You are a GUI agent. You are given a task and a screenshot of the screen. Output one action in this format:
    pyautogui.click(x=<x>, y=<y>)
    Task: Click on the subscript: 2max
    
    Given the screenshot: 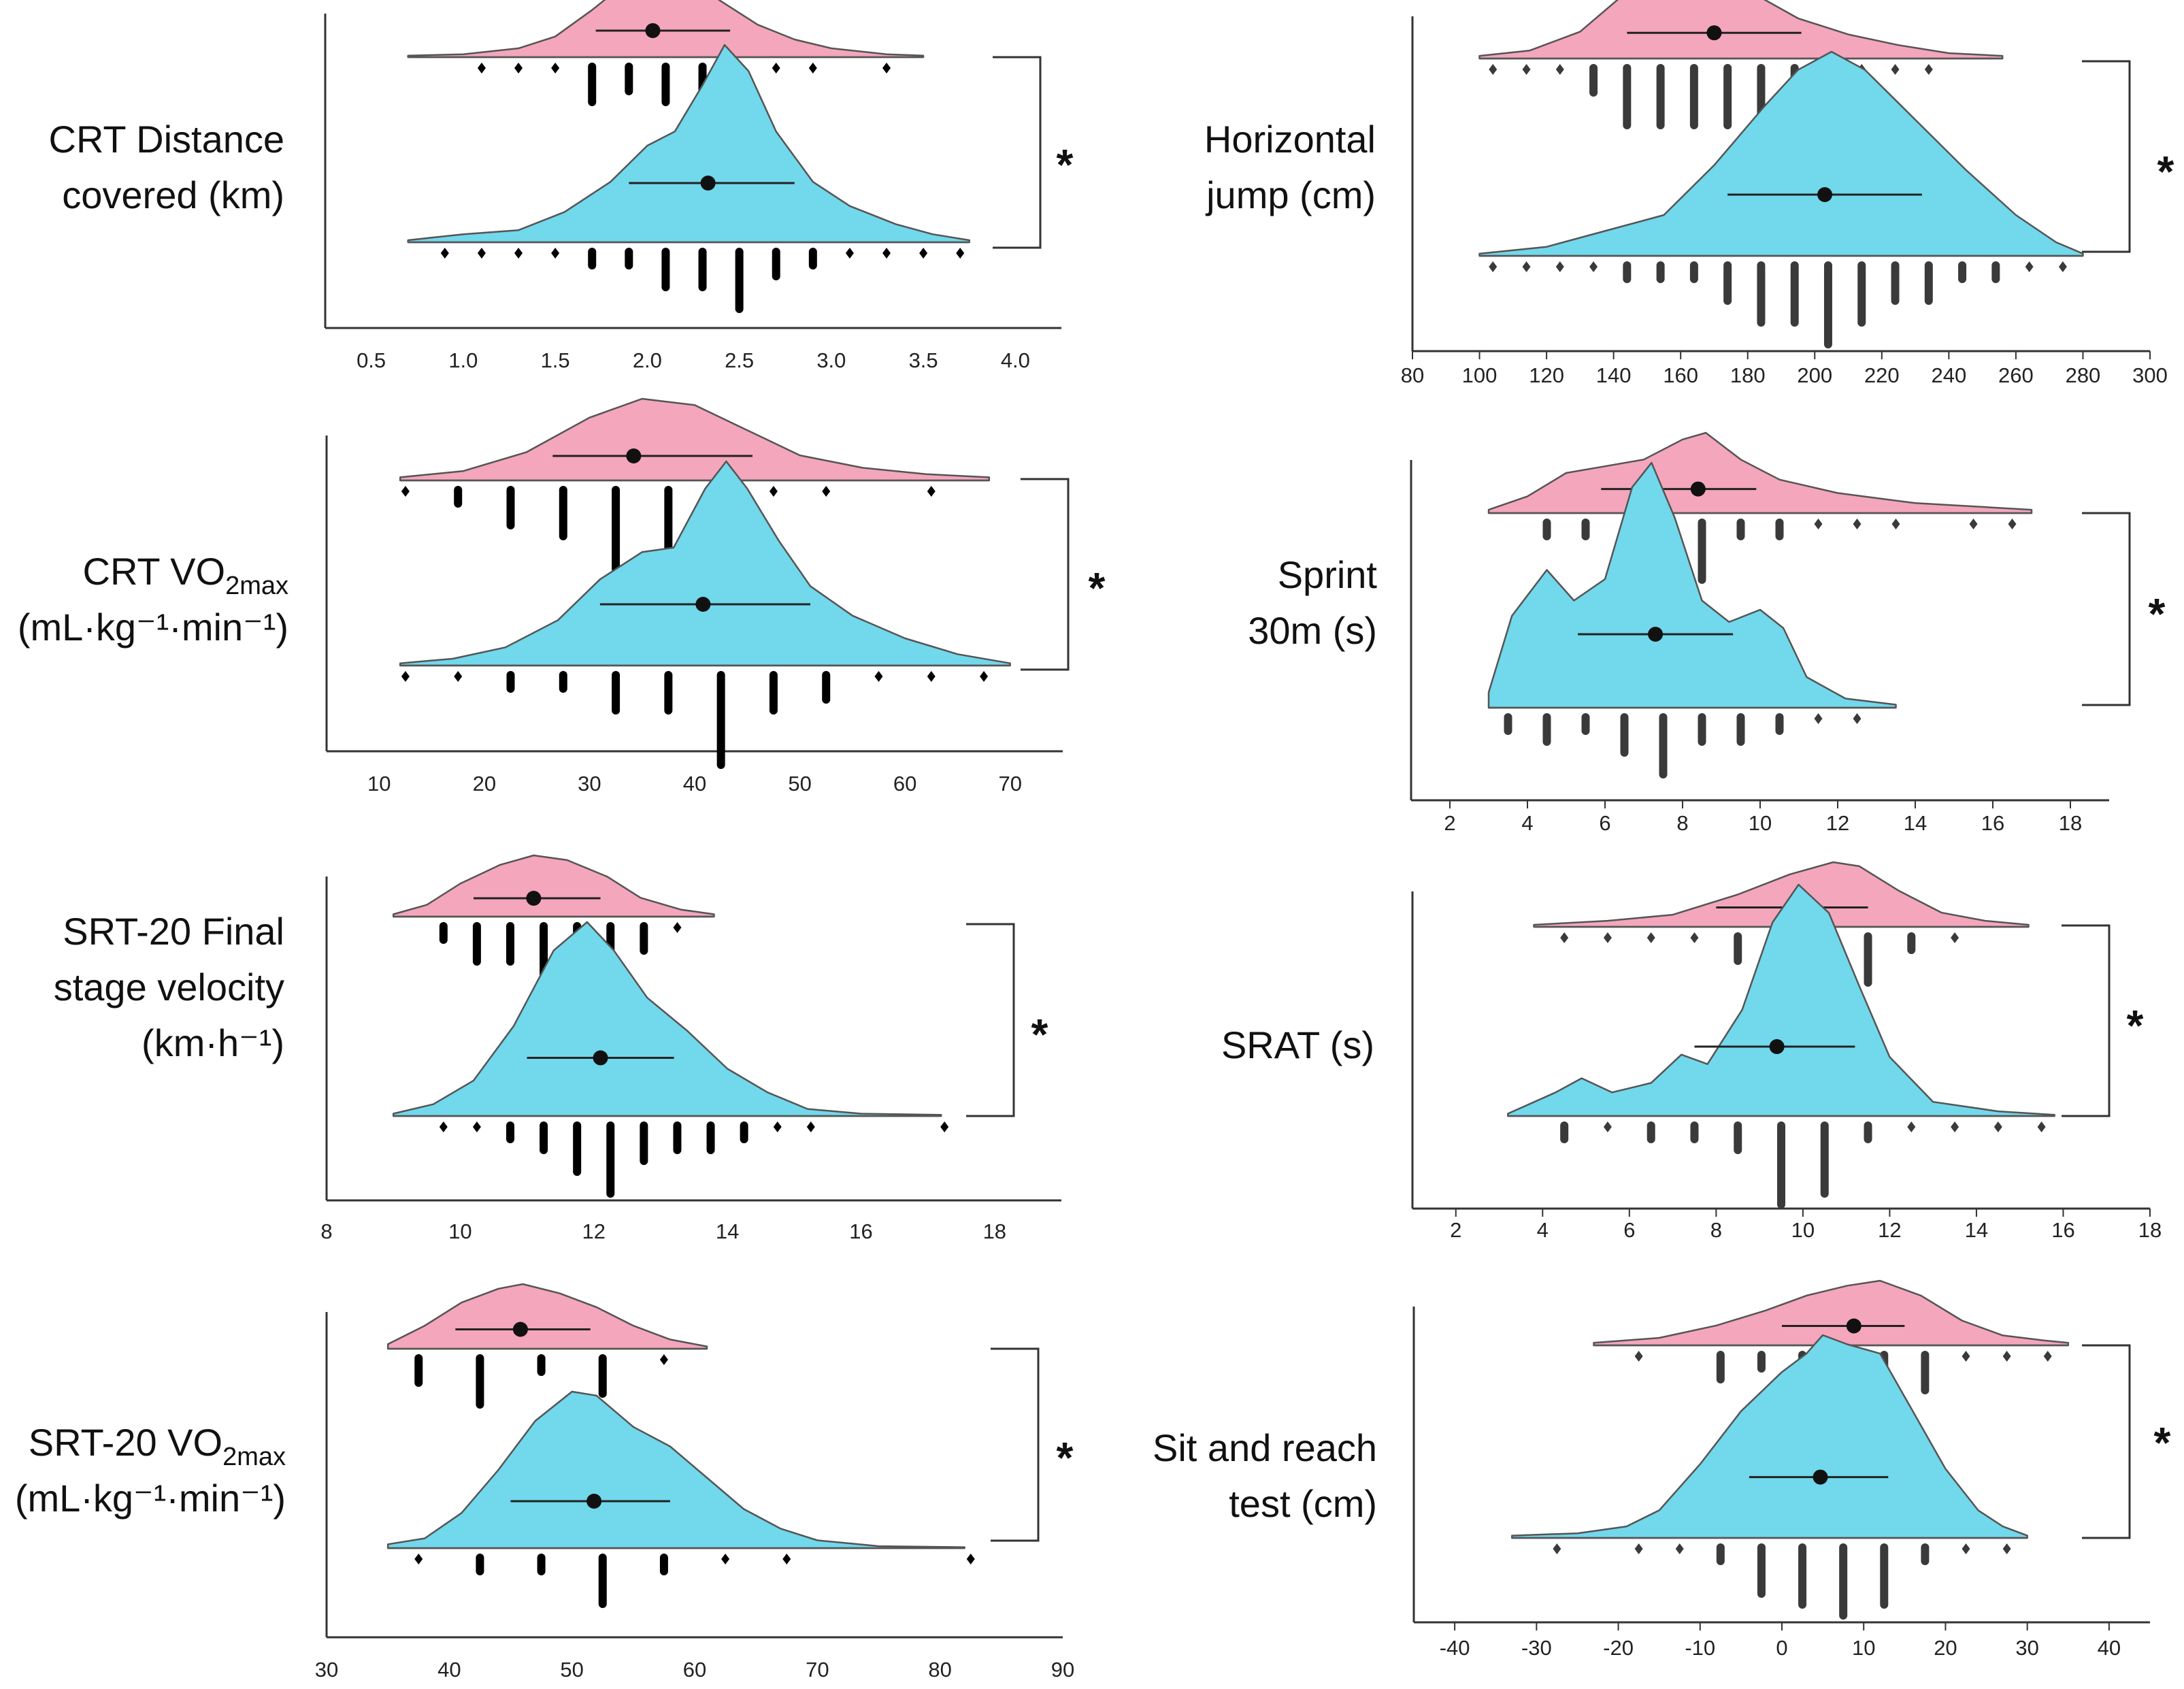 What is the action you would take?
    pyautogui.click(x=254, y=1457)
    